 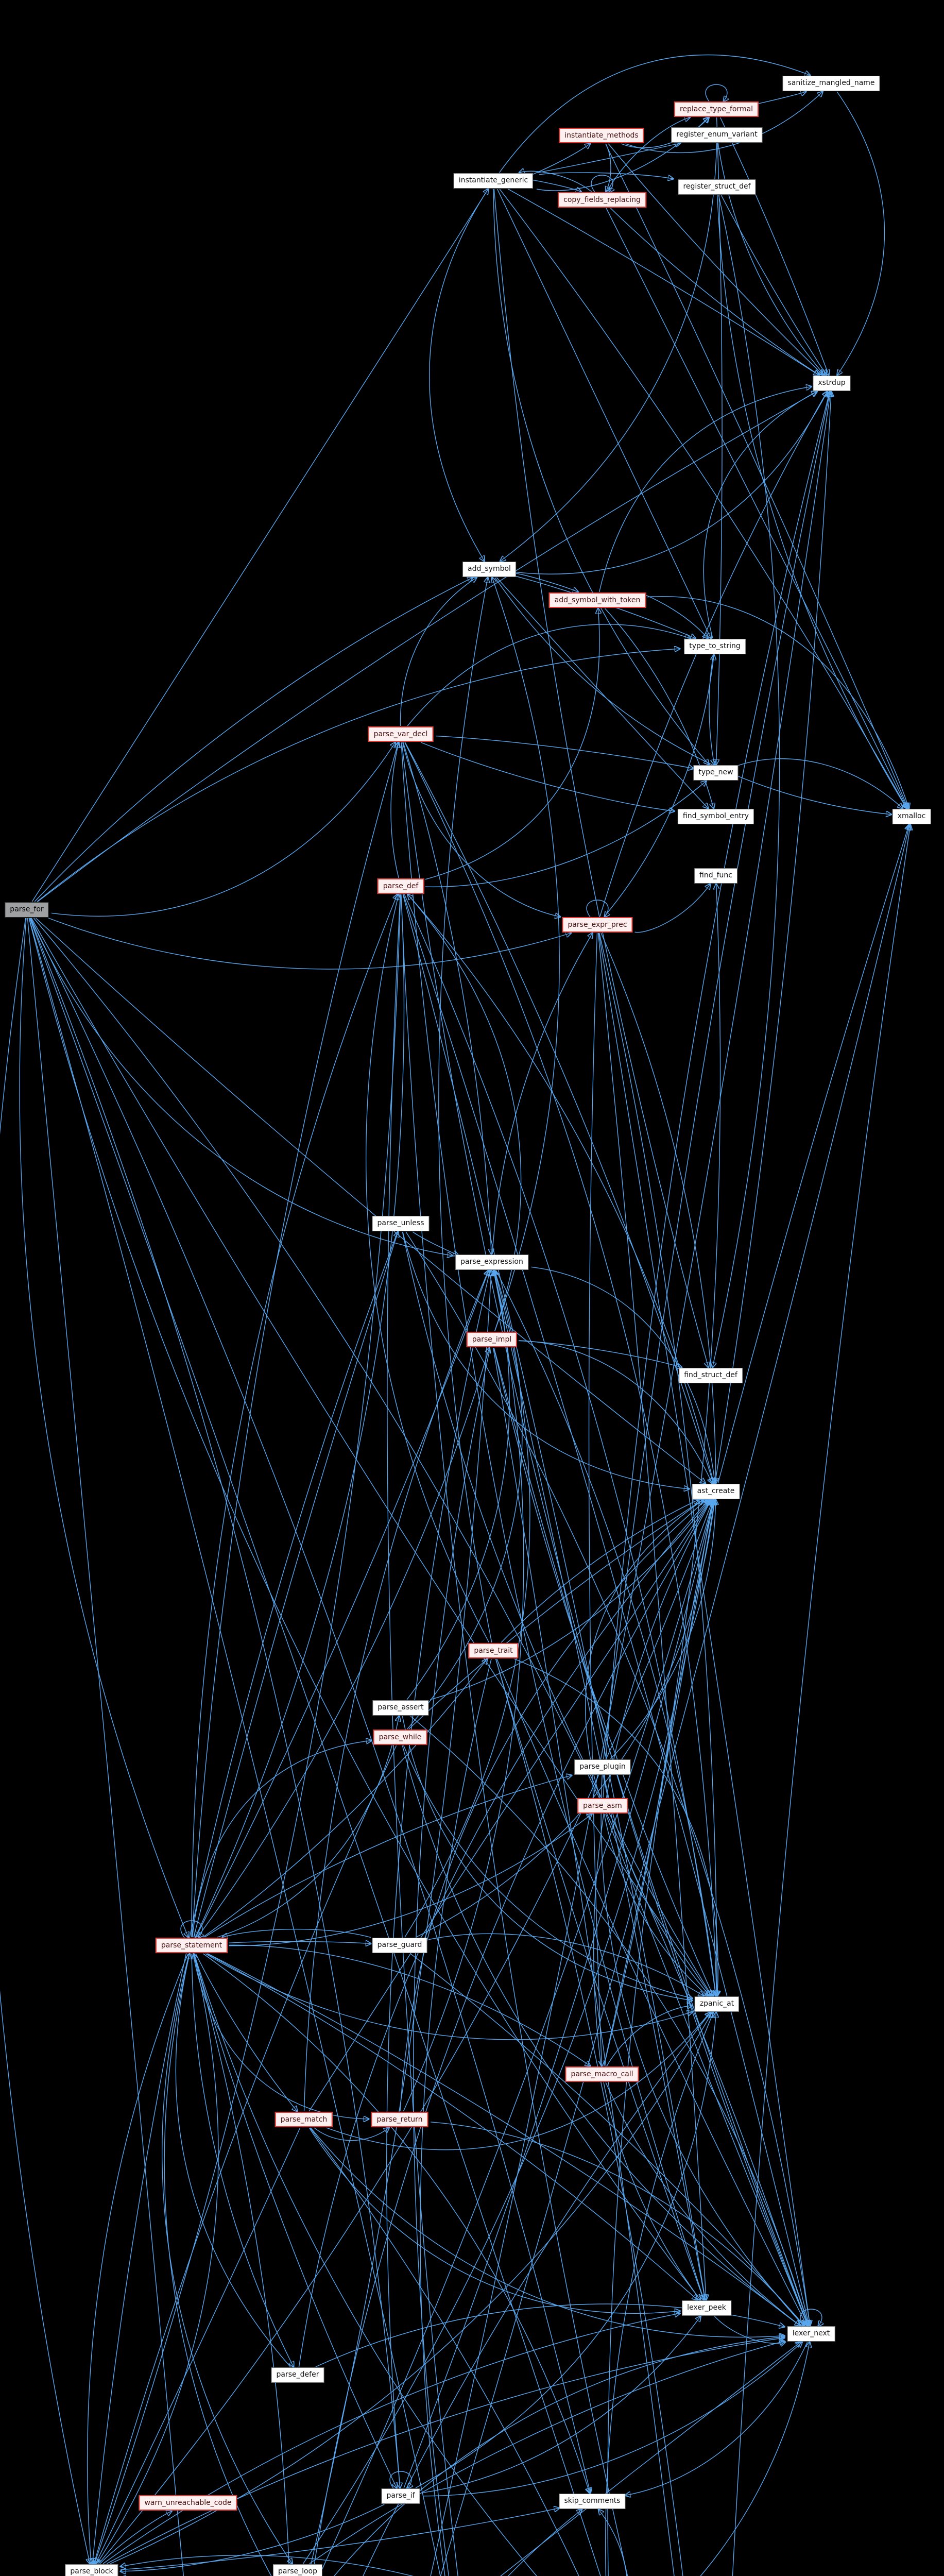 I want to click on edge-parse_block-to-warn_unreachable_code, so click(x=135, y=2537).